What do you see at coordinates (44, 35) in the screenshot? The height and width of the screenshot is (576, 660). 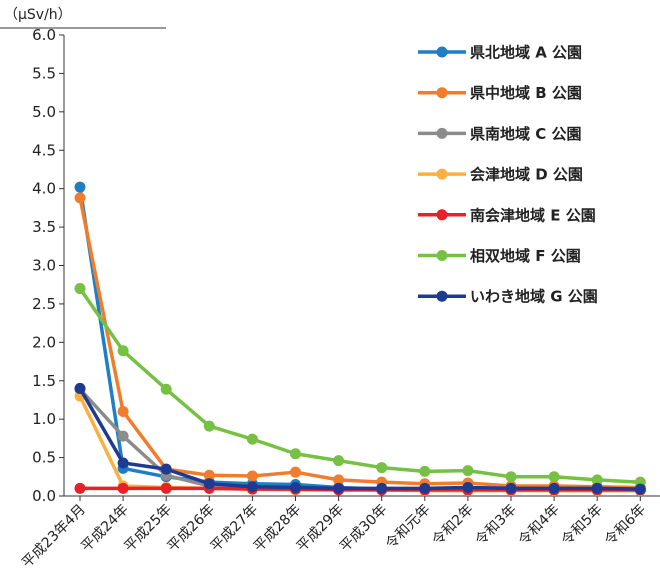 I see `y-tick-label: 6.0` at bounding box center [44, 35].